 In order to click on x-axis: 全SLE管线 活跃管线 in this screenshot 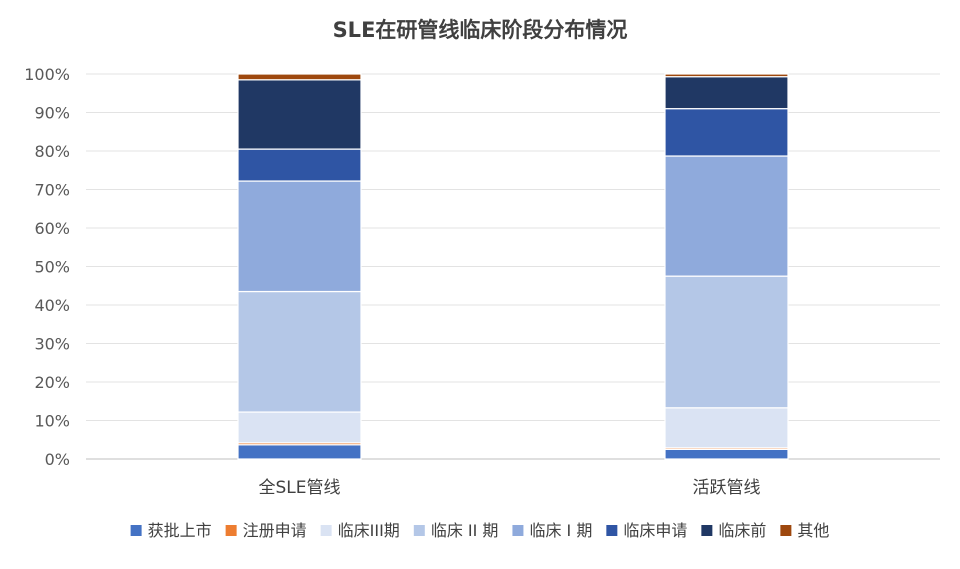, I will do `click(509, 488)`.